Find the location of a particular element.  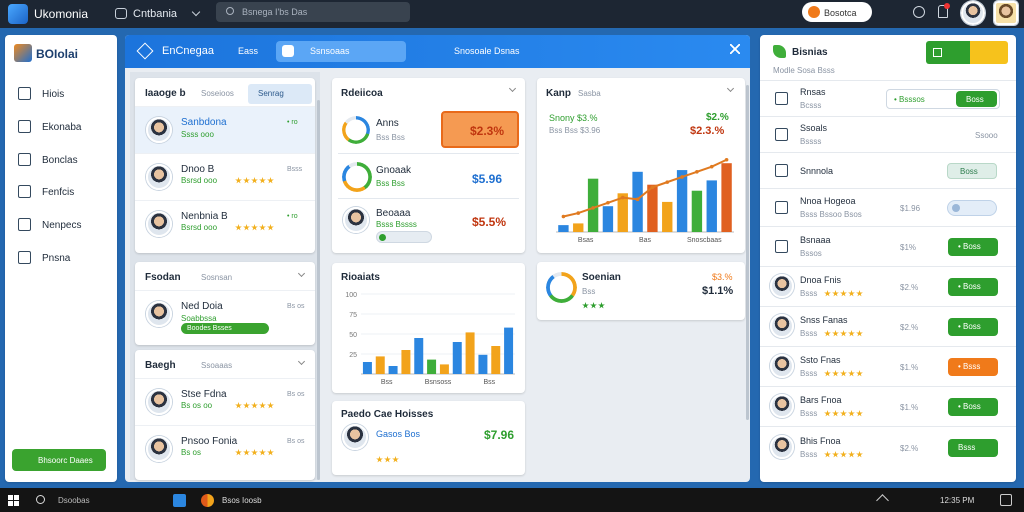

list-row: Dnoa Fnis Bsss $2.% • Boss is located at coordinates (888, 286).